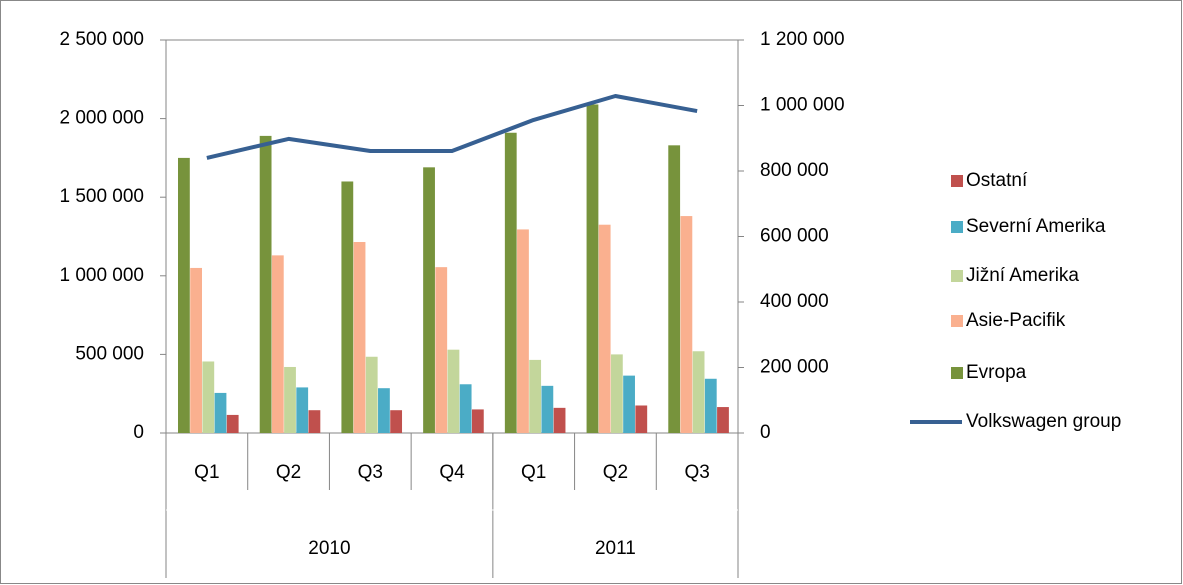 The image size is (1183, 585). I want to click on x-tick-label: Q4, so click(452, 472).